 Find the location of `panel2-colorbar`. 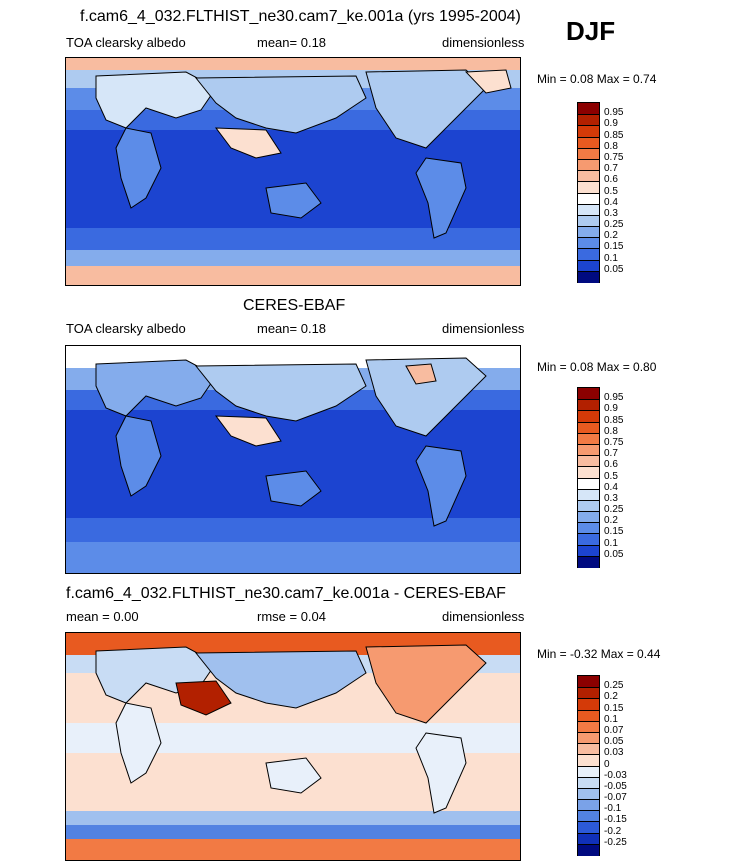

panel2-colorbar is located at coordinates (588, 477).